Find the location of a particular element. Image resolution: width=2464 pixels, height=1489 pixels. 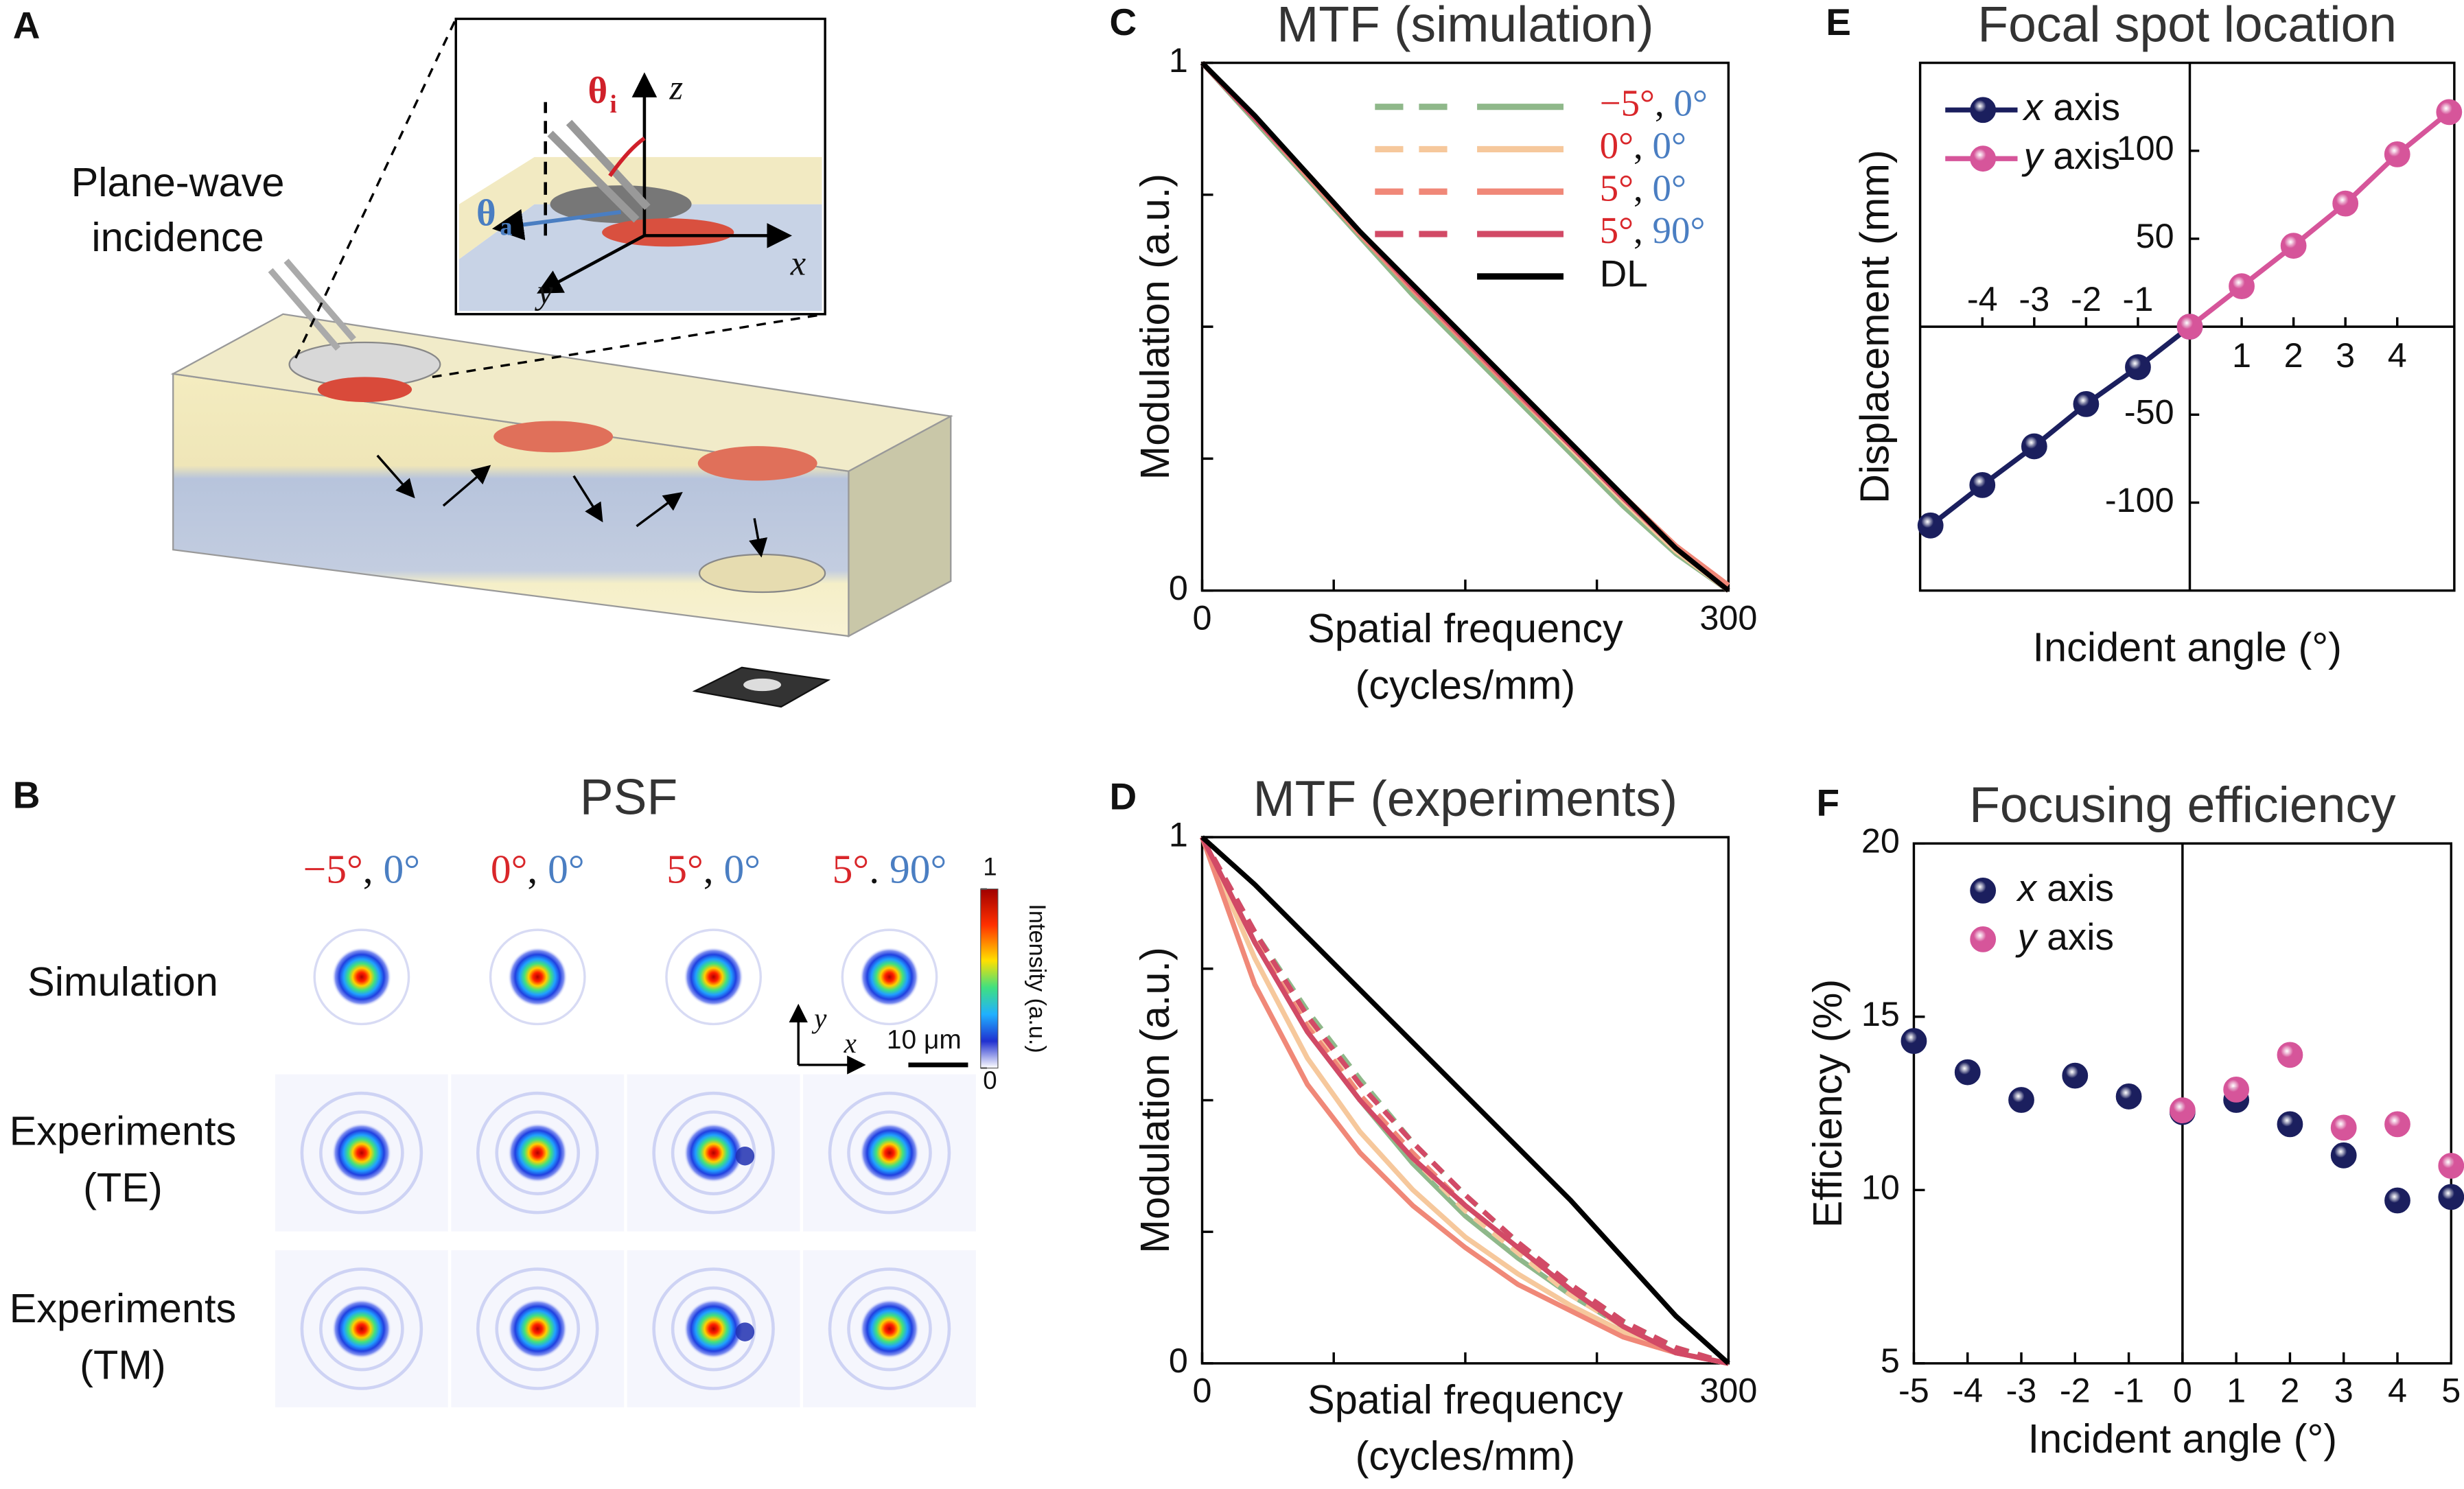

y-axis-label: Modulation (a.u.) is located at coordinates (1155, 327).